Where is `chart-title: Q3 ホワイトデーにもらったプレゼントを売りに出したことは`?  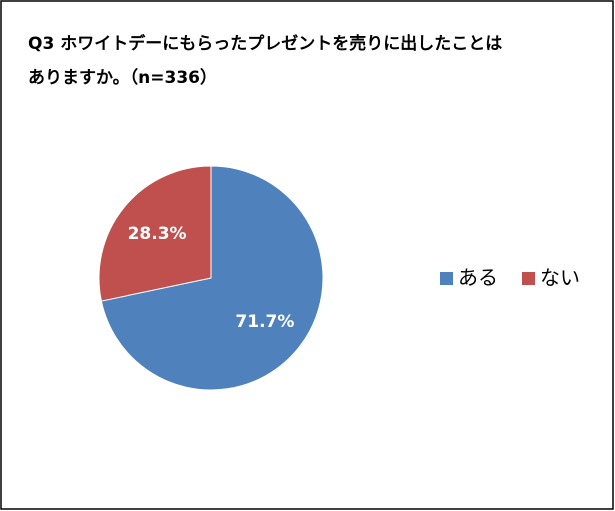 chart-title: Q3 ホワイトデーにもらったプレゼントを売りに出したことは is located at coordinates (265, 43).